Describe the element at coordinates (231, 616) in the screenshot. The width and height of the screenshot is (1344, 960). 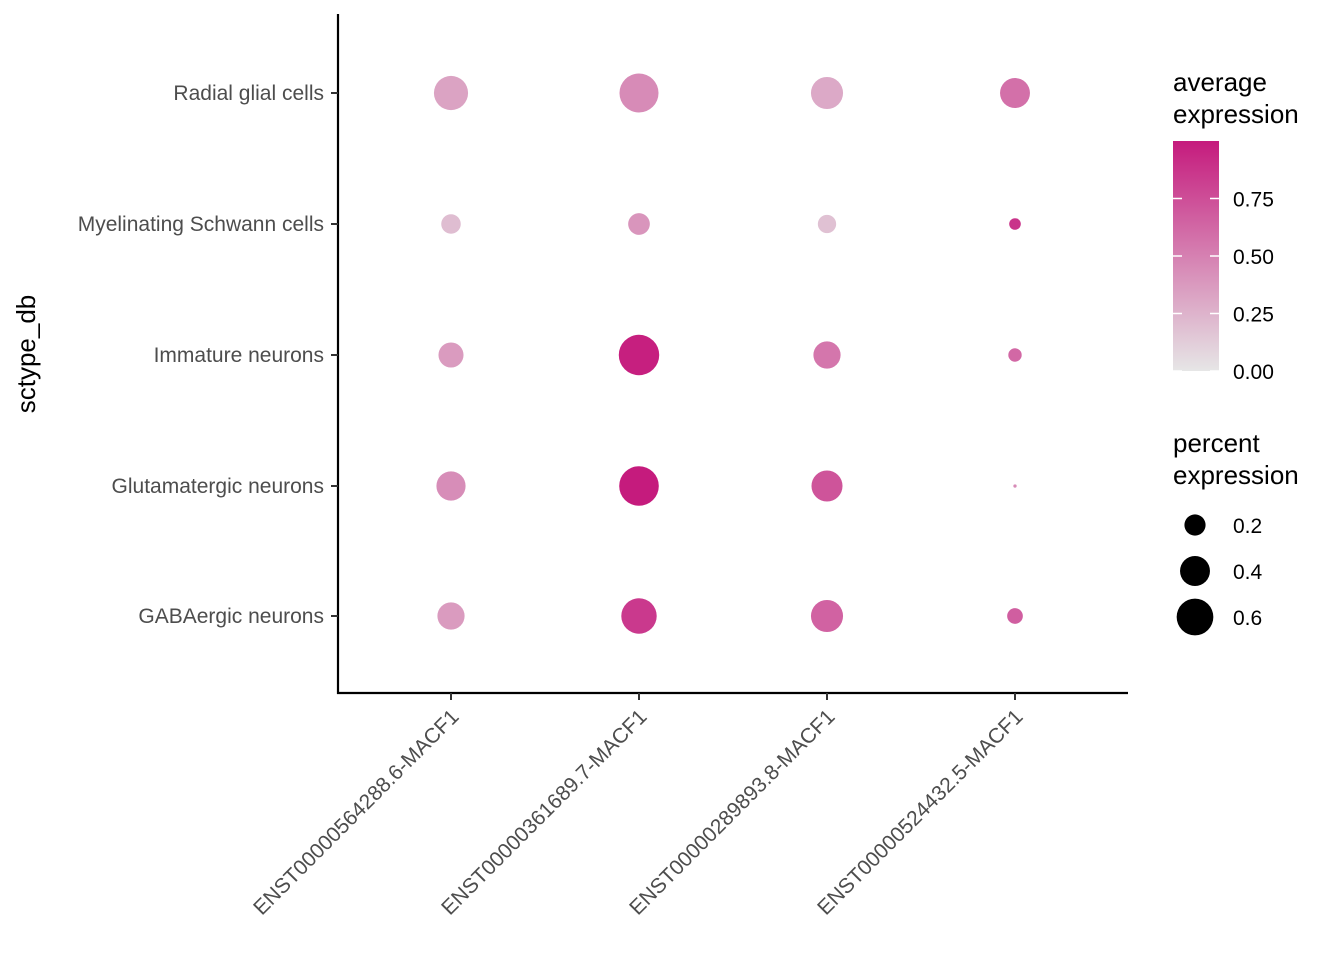
I see `y-tick-label-gabaergic-neurons: GABAergic neurons` at that location.